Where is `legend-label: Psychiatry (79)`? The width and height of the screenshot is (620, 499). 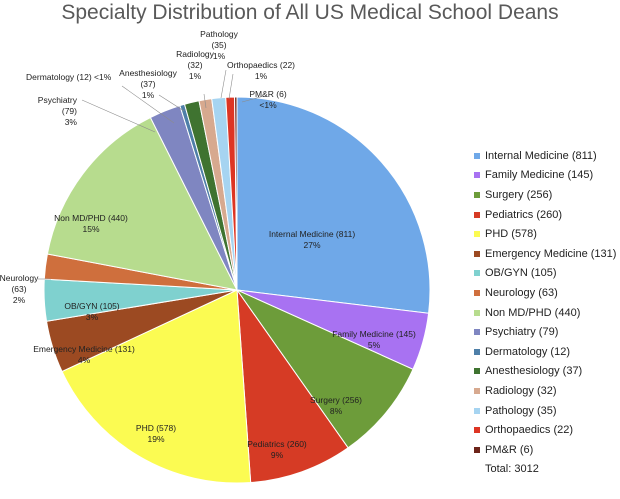 legend-label: Psychiatry (79) is located at coordinates (522, 332).